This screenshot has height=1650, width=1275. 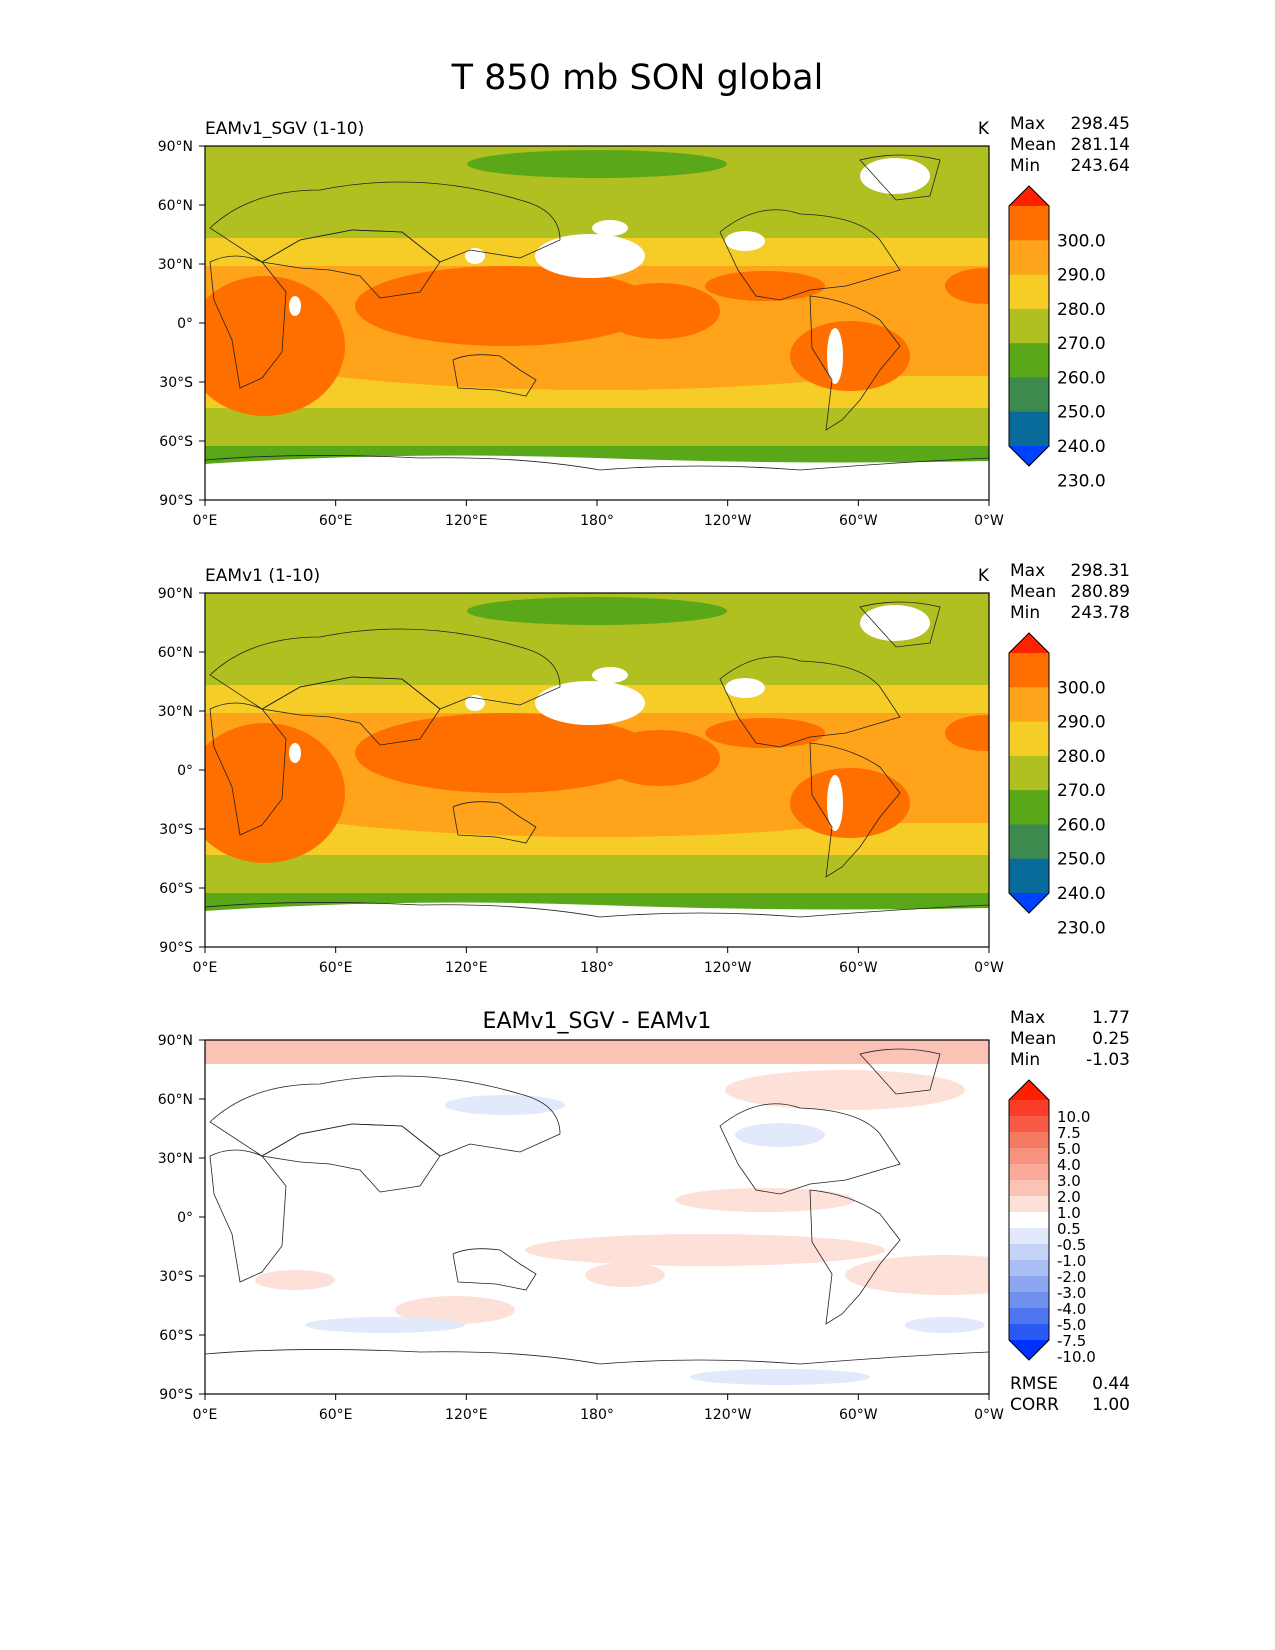 I want to click on stat-value: 0.25, so click(x=1111, y=1039).